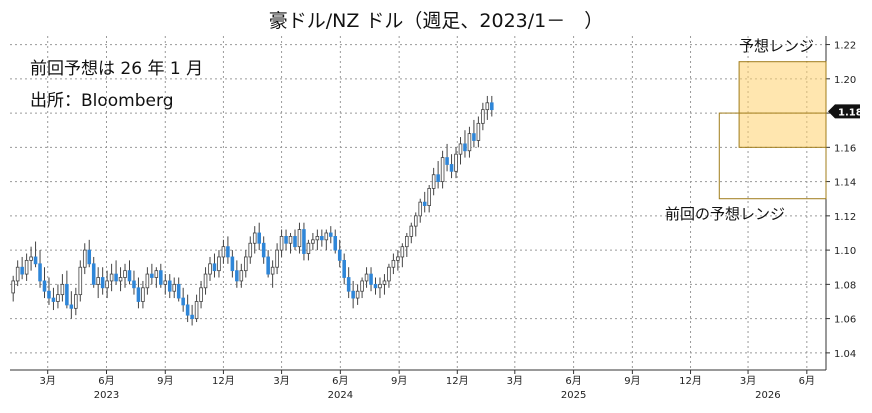  I want to click on last-price-badge, so click(844, 111).